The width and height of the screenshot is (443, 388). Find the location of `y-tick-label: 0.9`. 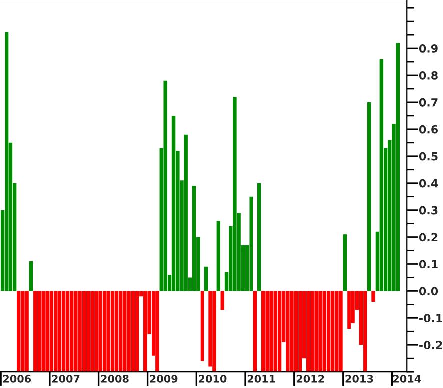

y-tick-label: 0.9 is located at coordinates (428, 48).